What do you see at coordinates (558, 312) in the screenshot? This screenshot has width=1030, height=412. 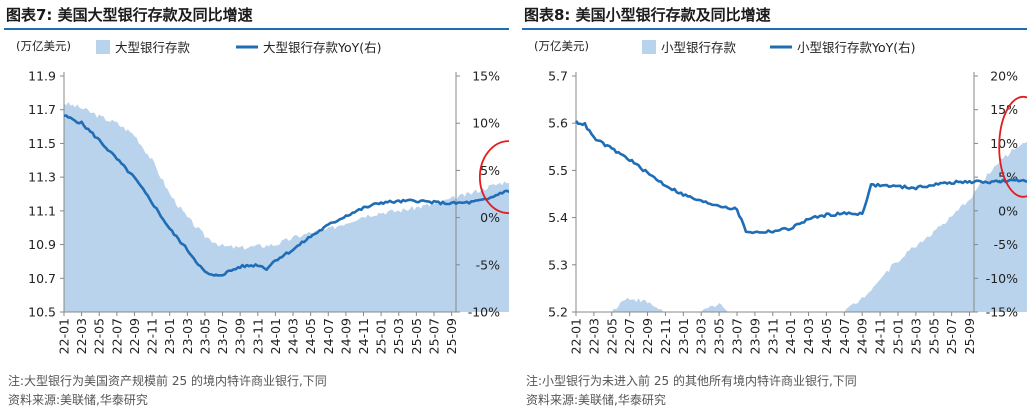 I see `y-left-tick-label: 5.2` at bounding box center [558, 312].